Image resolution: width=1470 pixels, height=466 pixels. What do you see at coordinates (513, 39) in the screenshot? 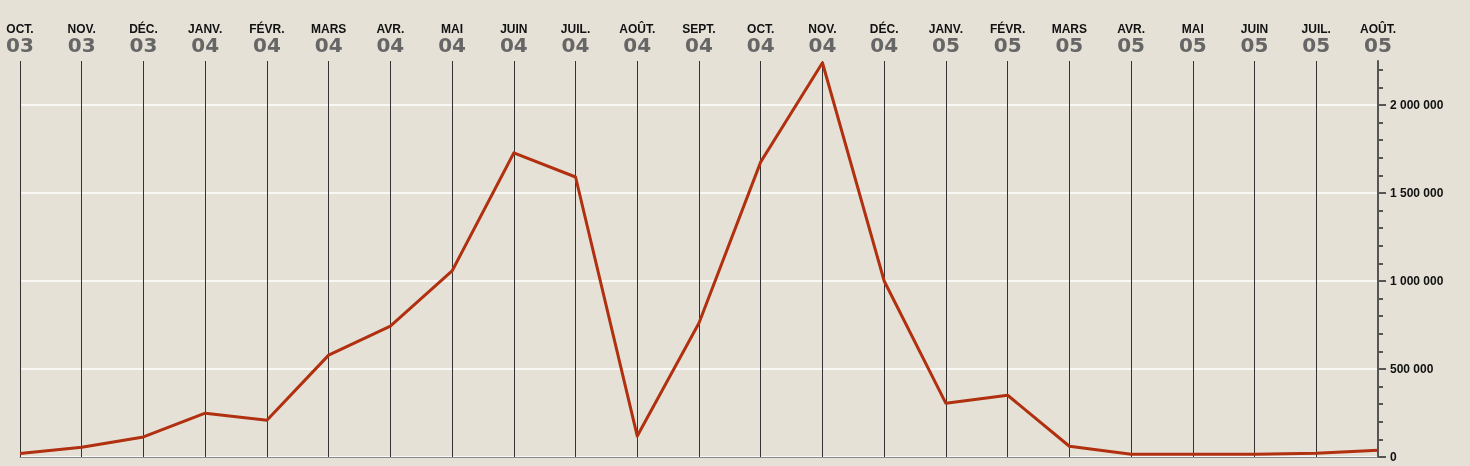
I see `x-tick-label: JUIN 04` at bounding box center [513, 39].